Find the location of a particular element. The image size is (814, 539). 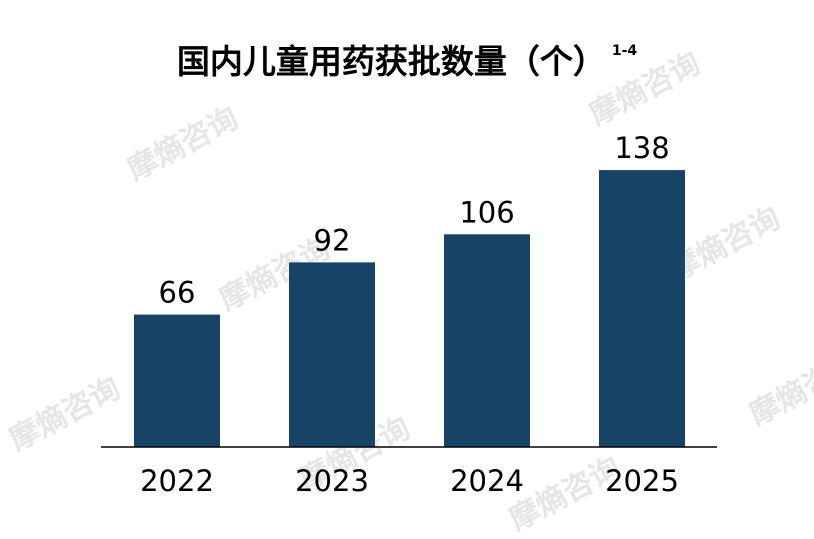

data-label-2022: 66 is located at coordinates (177, 293).